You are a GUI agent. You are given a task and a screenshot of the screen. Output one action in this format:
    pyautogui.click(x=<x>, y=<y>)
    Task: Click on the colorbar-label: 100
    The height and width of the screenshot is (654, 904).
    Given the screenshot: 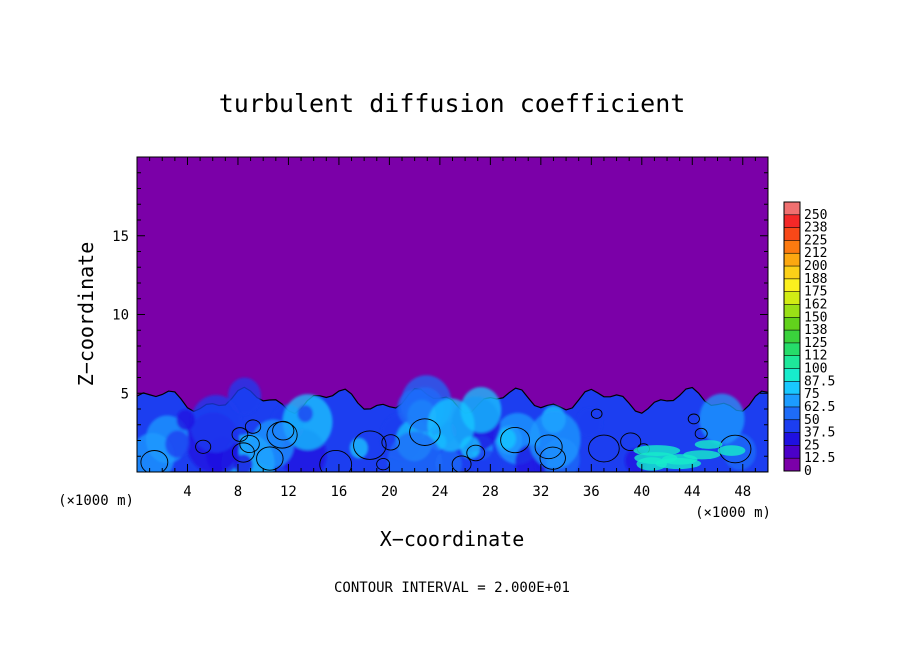 What is the action you would take?
    pyautogui.click(x=815, y=369)
    